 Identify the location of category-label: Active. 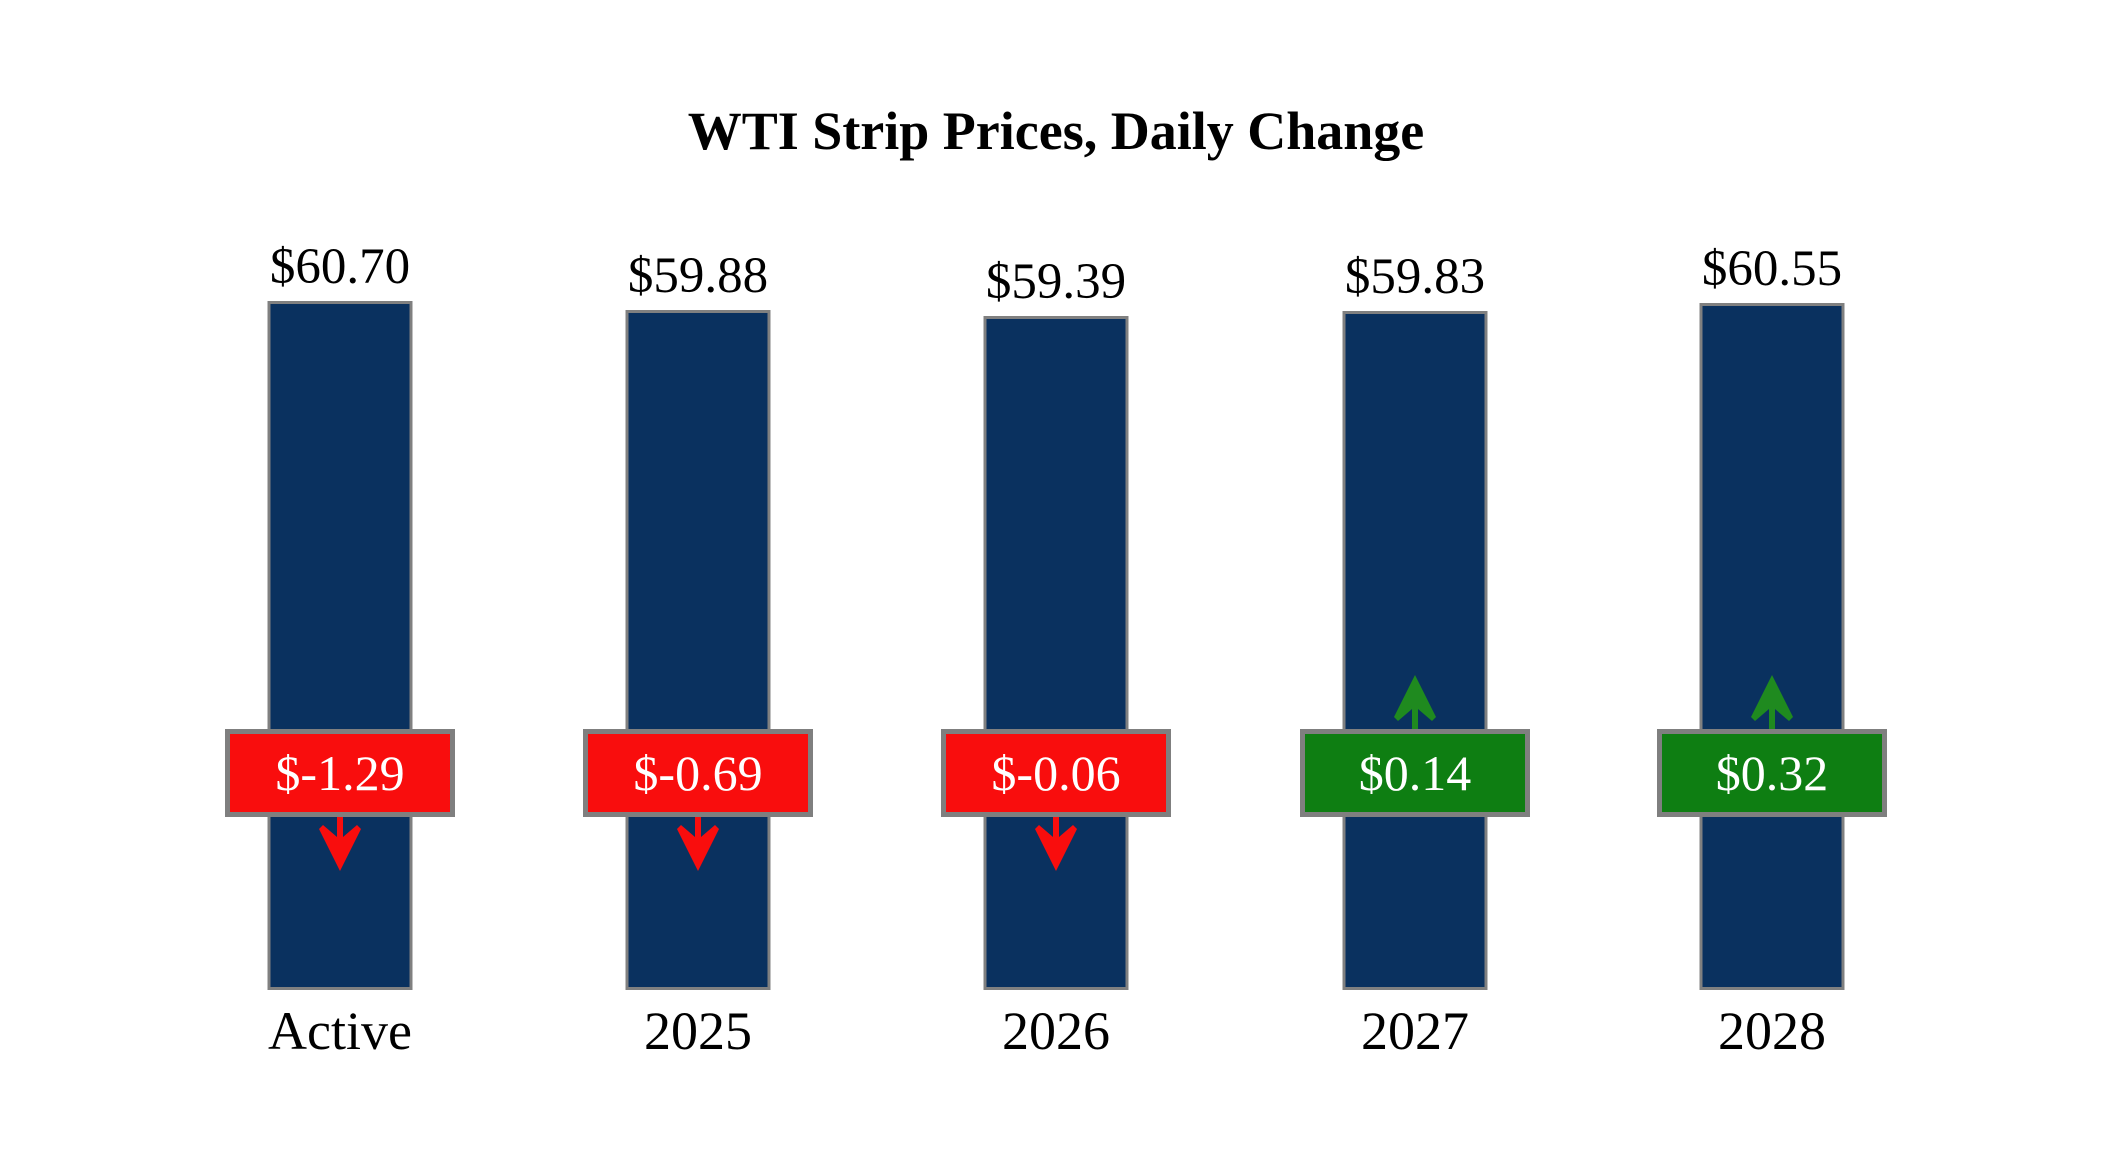
(340, 1031).